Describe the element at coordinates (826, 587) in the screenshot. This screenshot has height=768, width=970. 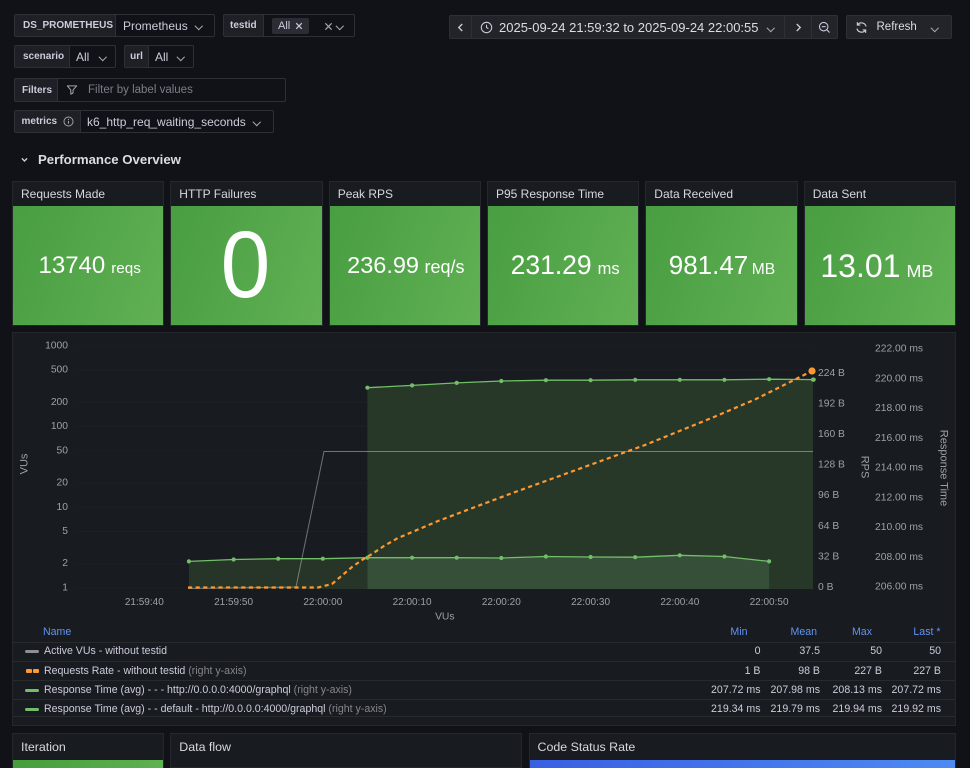
I see `svg-text: 0 B` at that location.